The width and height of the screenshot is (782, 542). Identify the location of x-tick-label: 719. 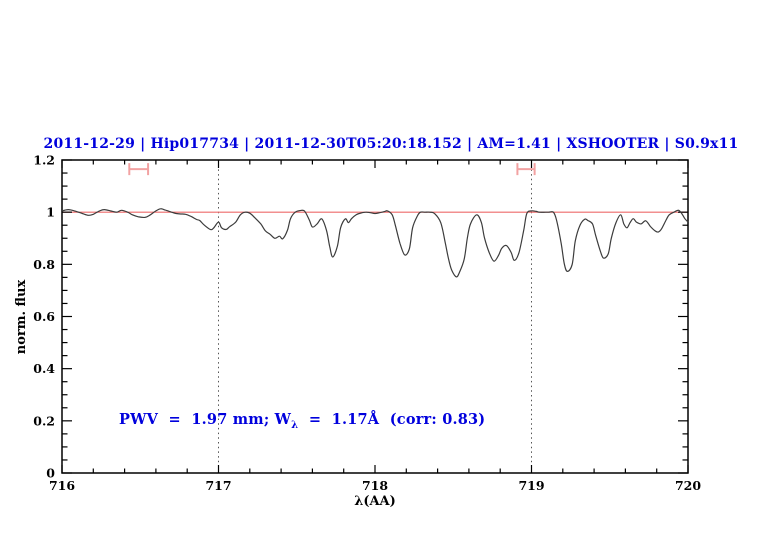
(531, 485).